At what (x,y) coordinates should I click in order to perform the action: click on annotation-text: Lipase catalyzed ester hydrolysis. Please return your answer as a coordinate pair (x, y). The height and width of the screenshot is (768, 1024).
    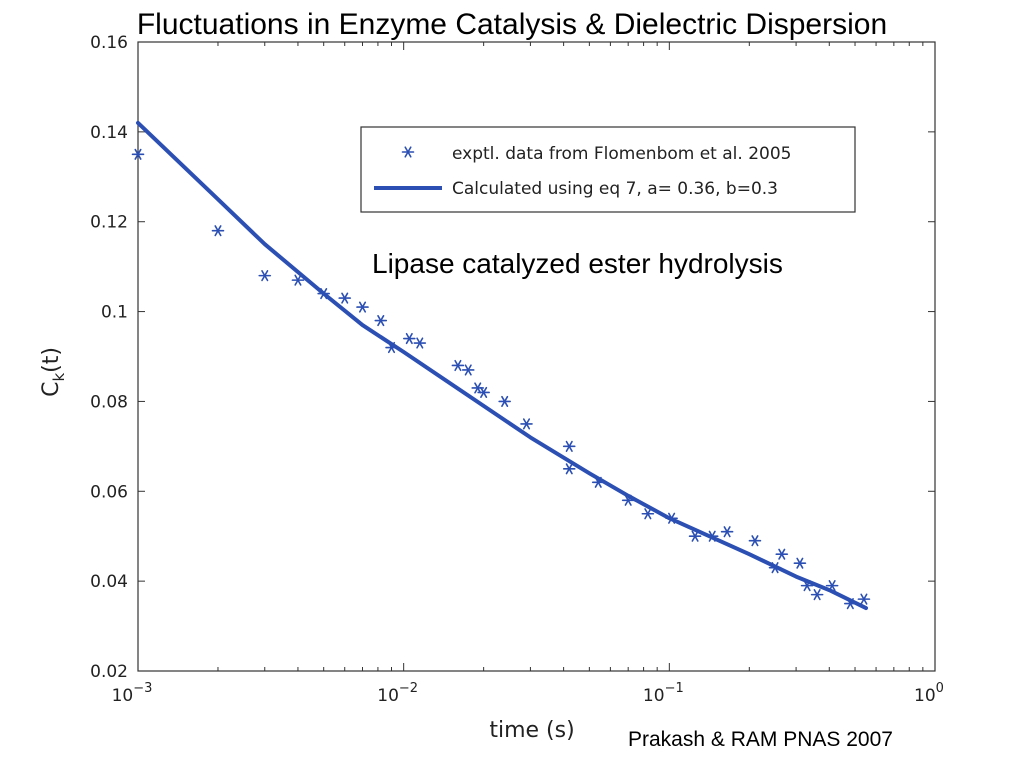
    Looking at the image, I should click on (577, 263).